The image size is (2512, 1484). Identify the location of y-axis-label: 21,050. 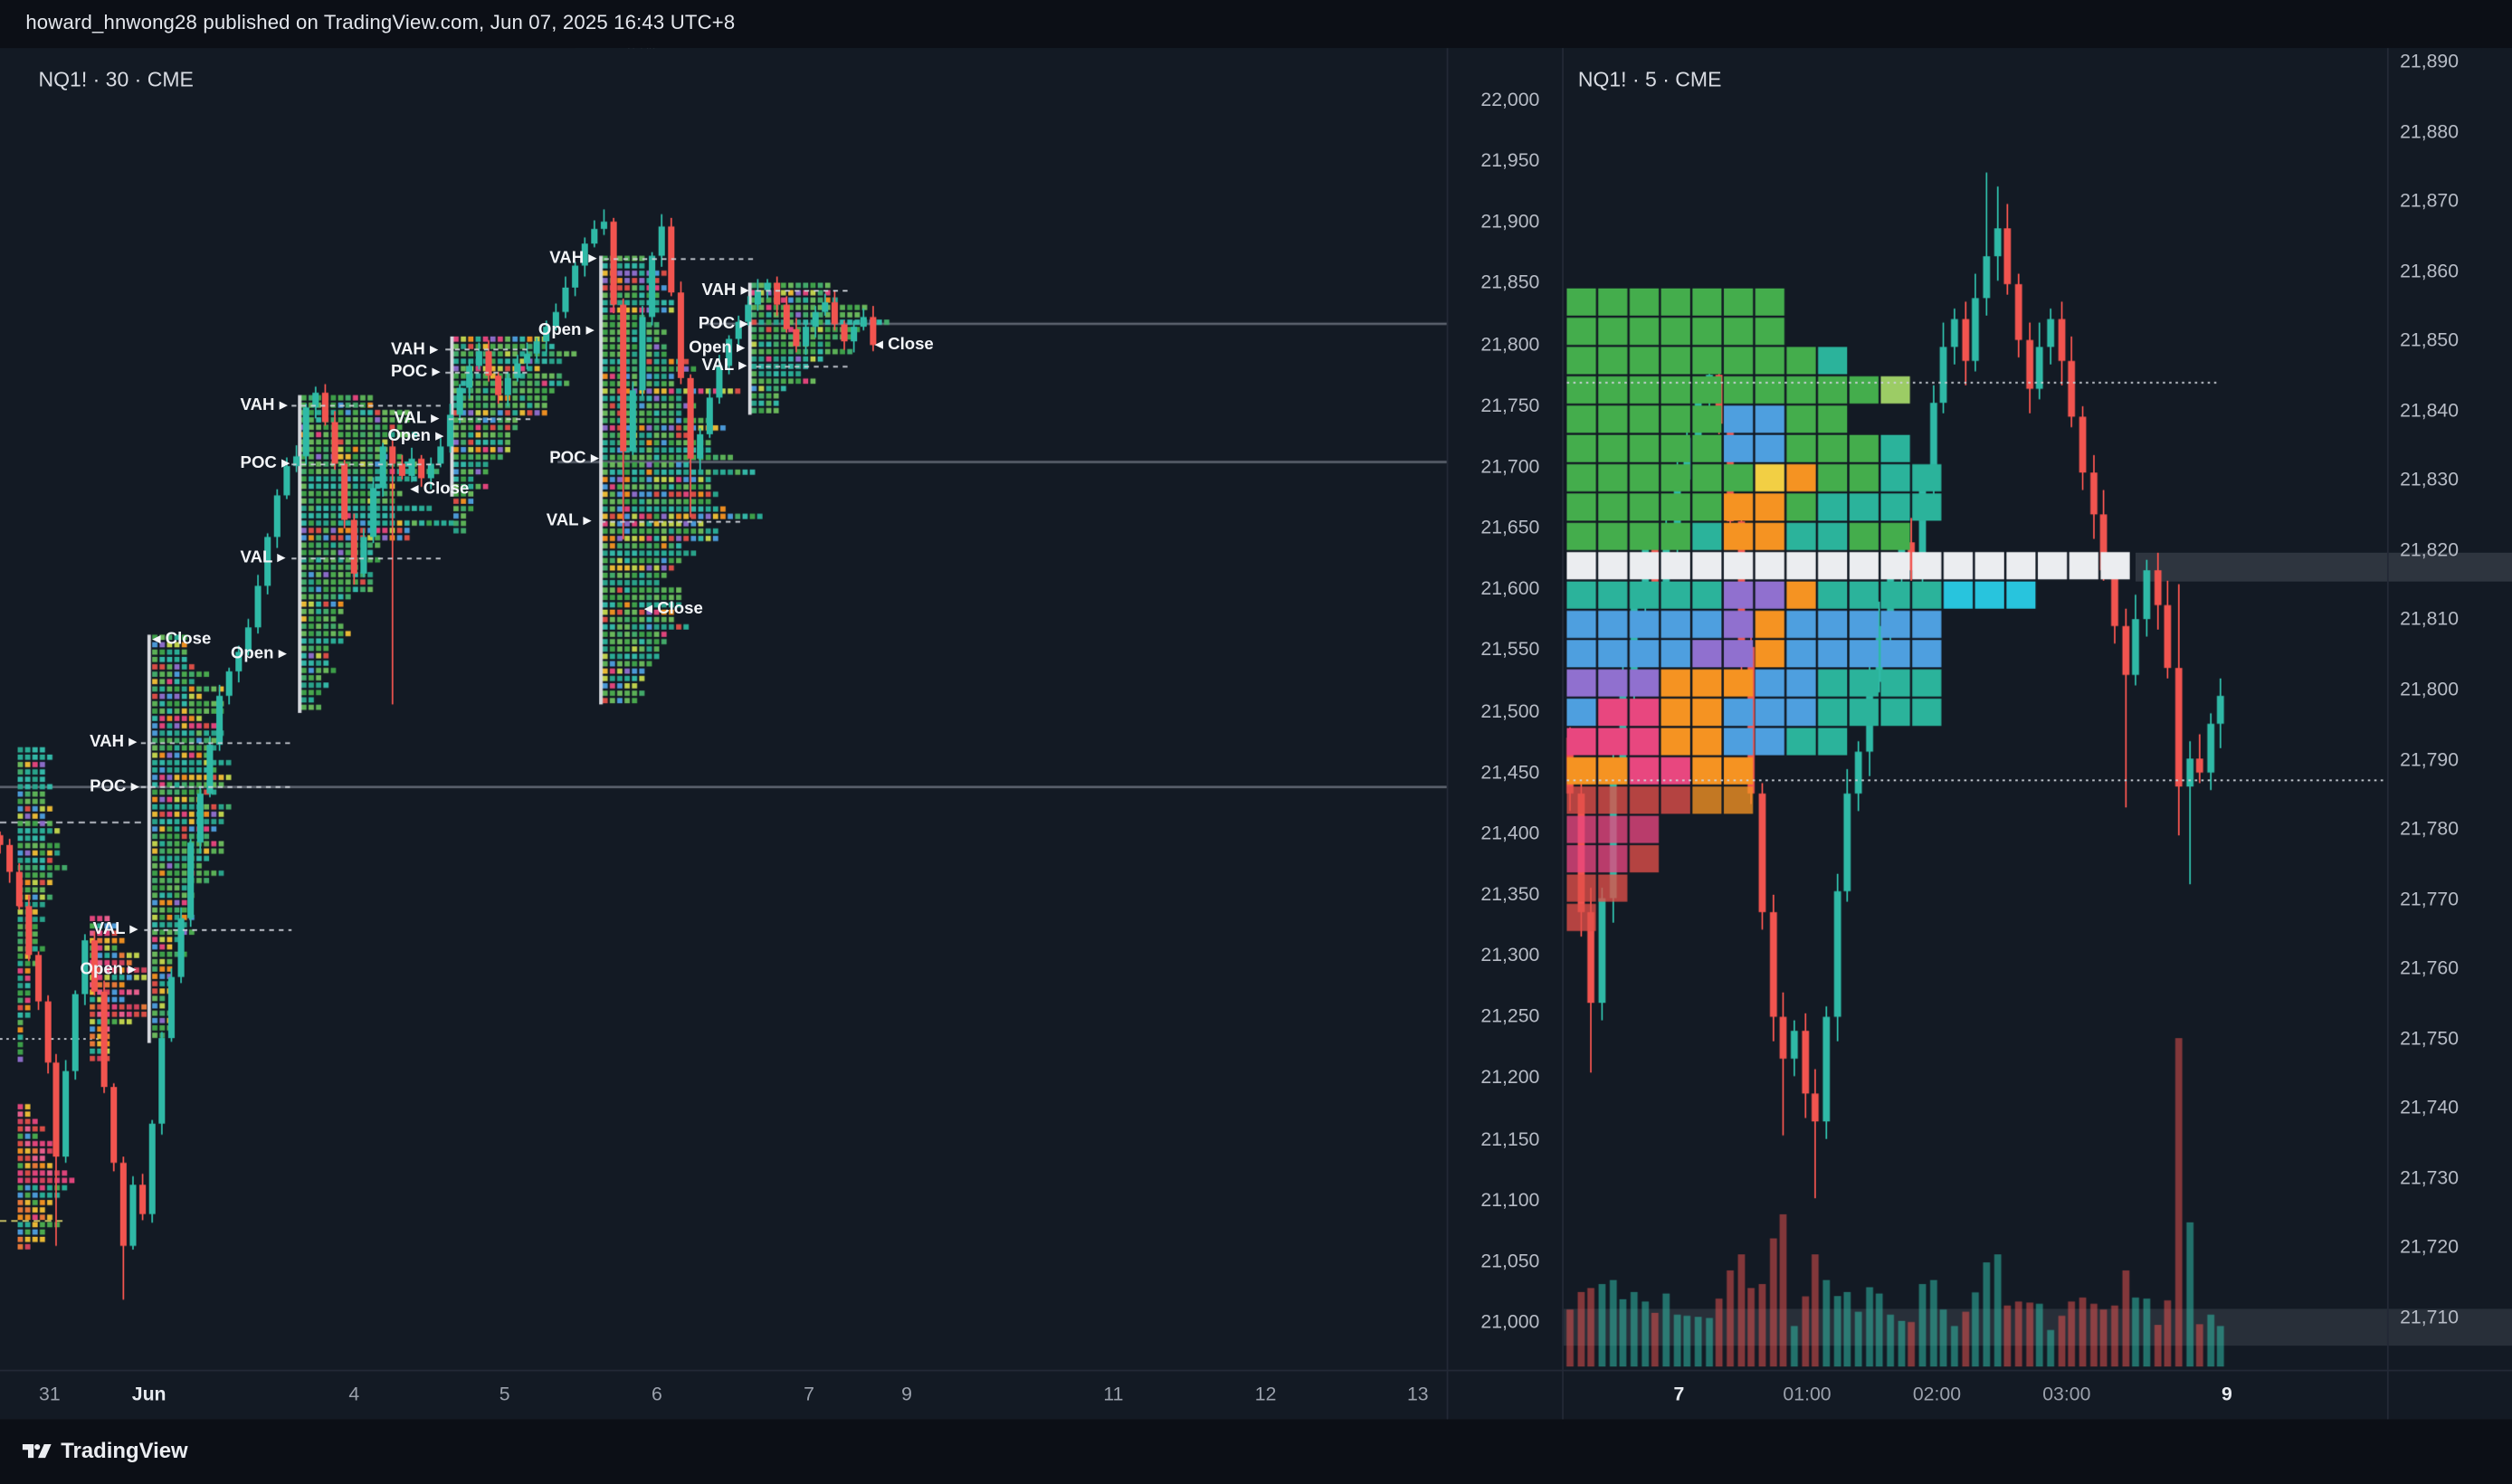
(1510, 1260).